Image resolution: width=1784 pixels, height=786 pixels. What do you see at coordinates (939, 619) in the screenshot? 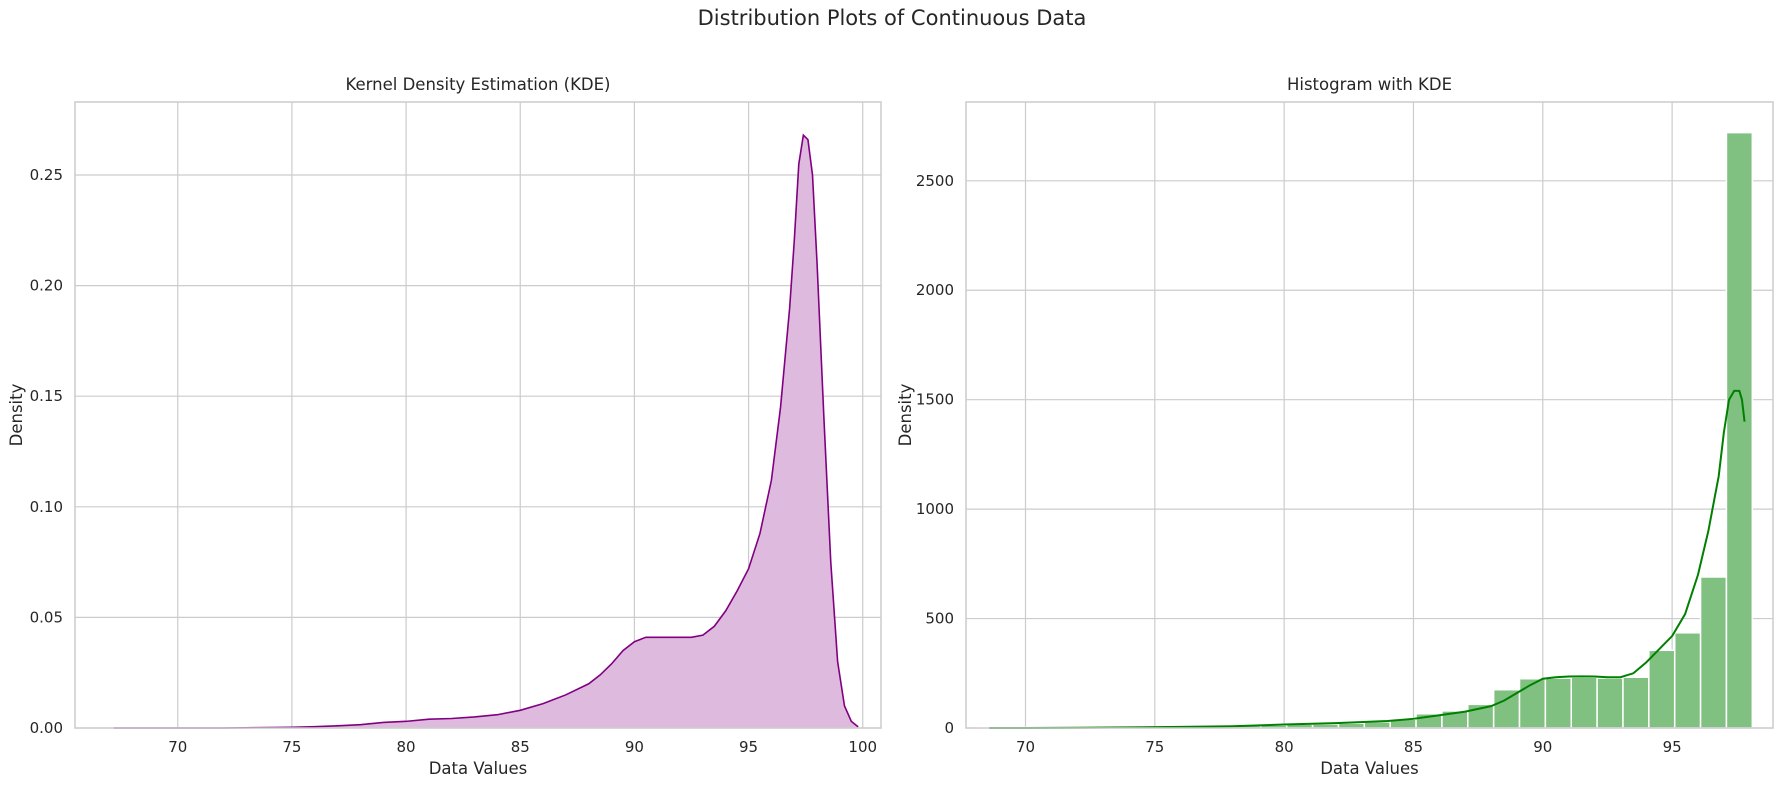
I see `histogram-y-tick-label: 500` at bounding box center [939, 619].